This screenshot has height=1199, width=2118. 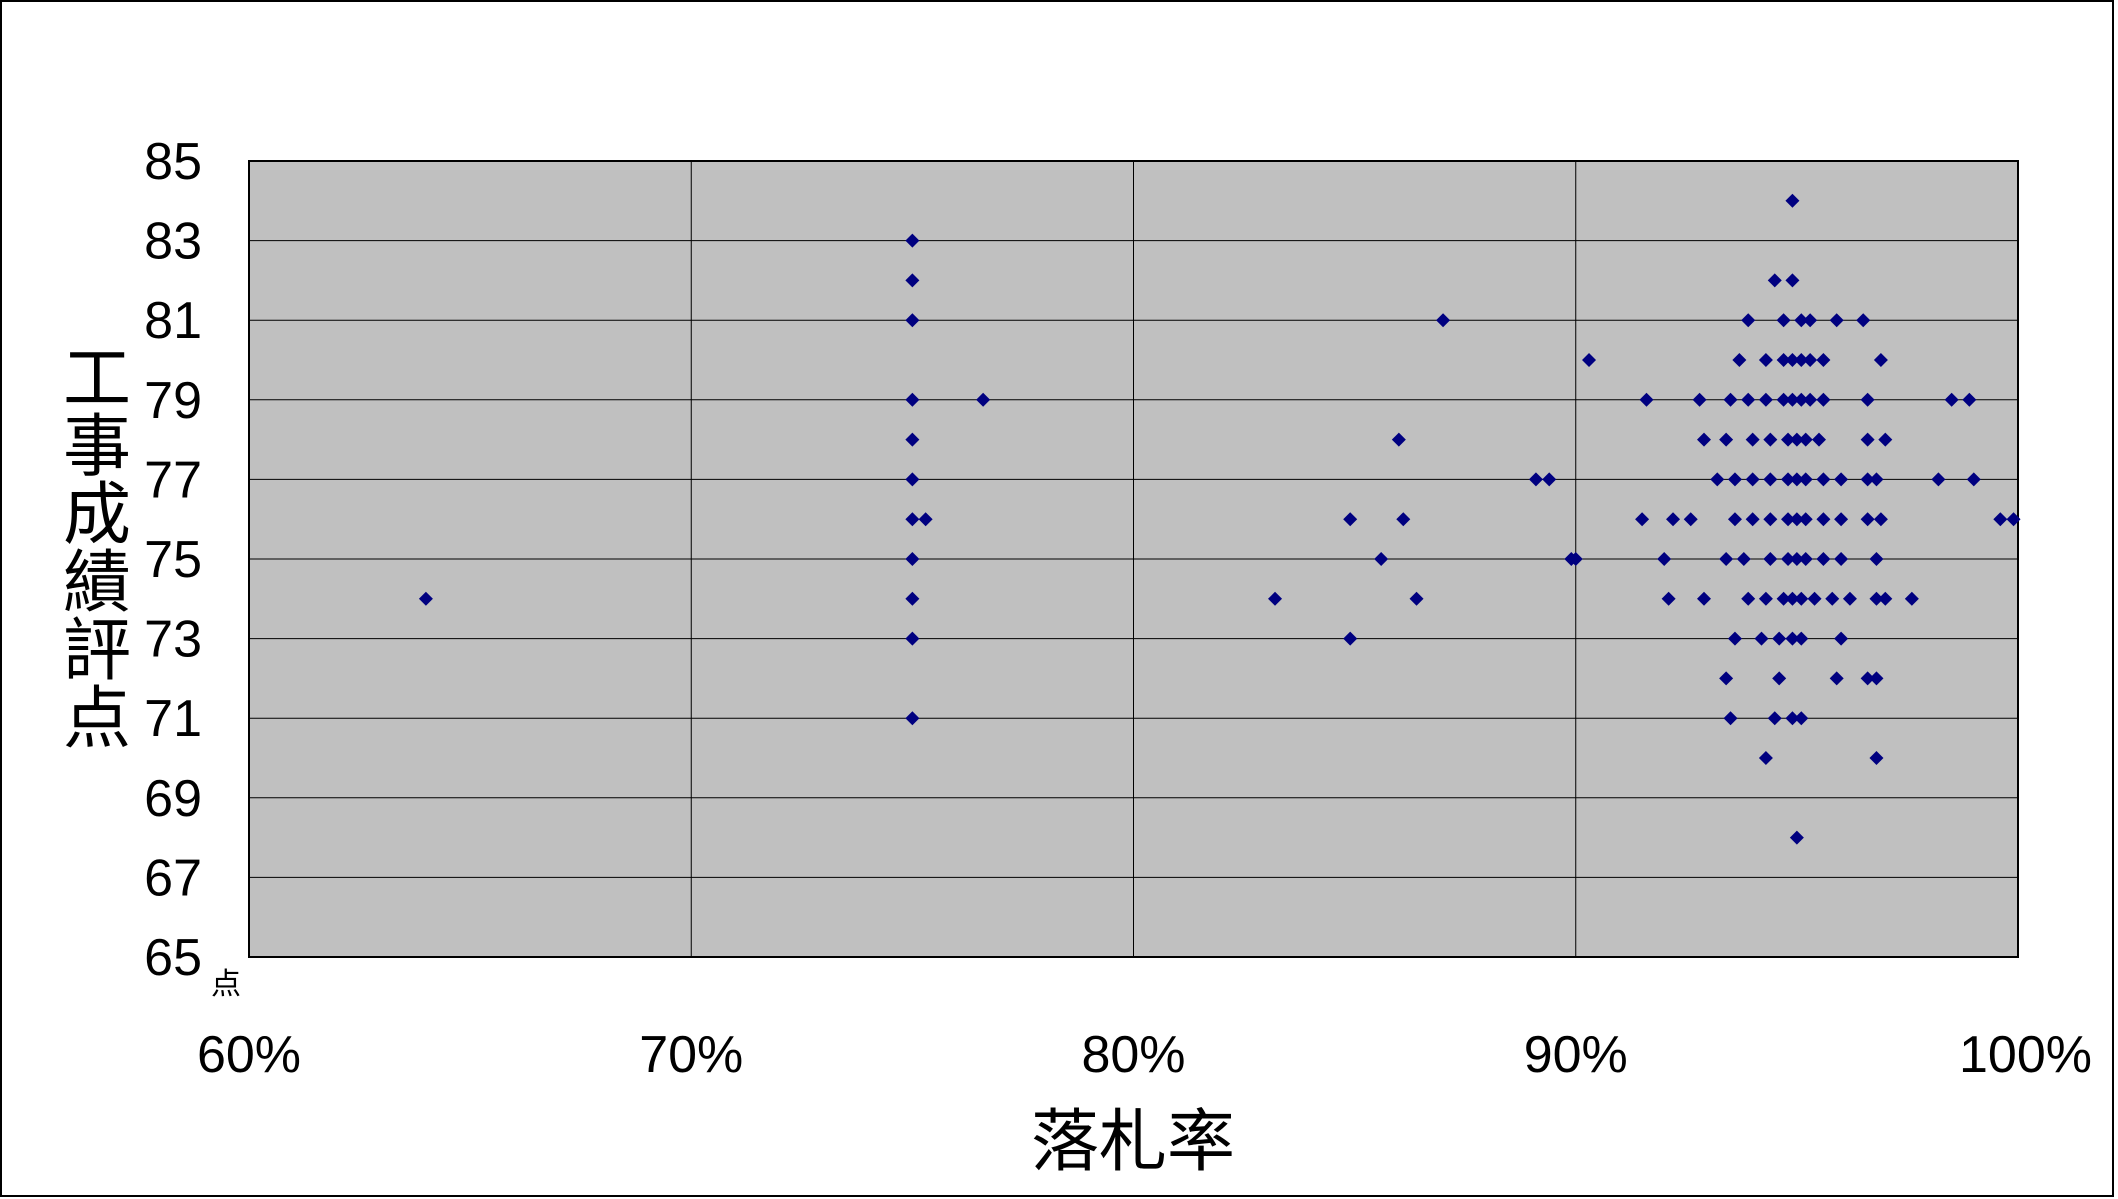 I want to click on y-tick-label: 71, so click(x=173, y=719).